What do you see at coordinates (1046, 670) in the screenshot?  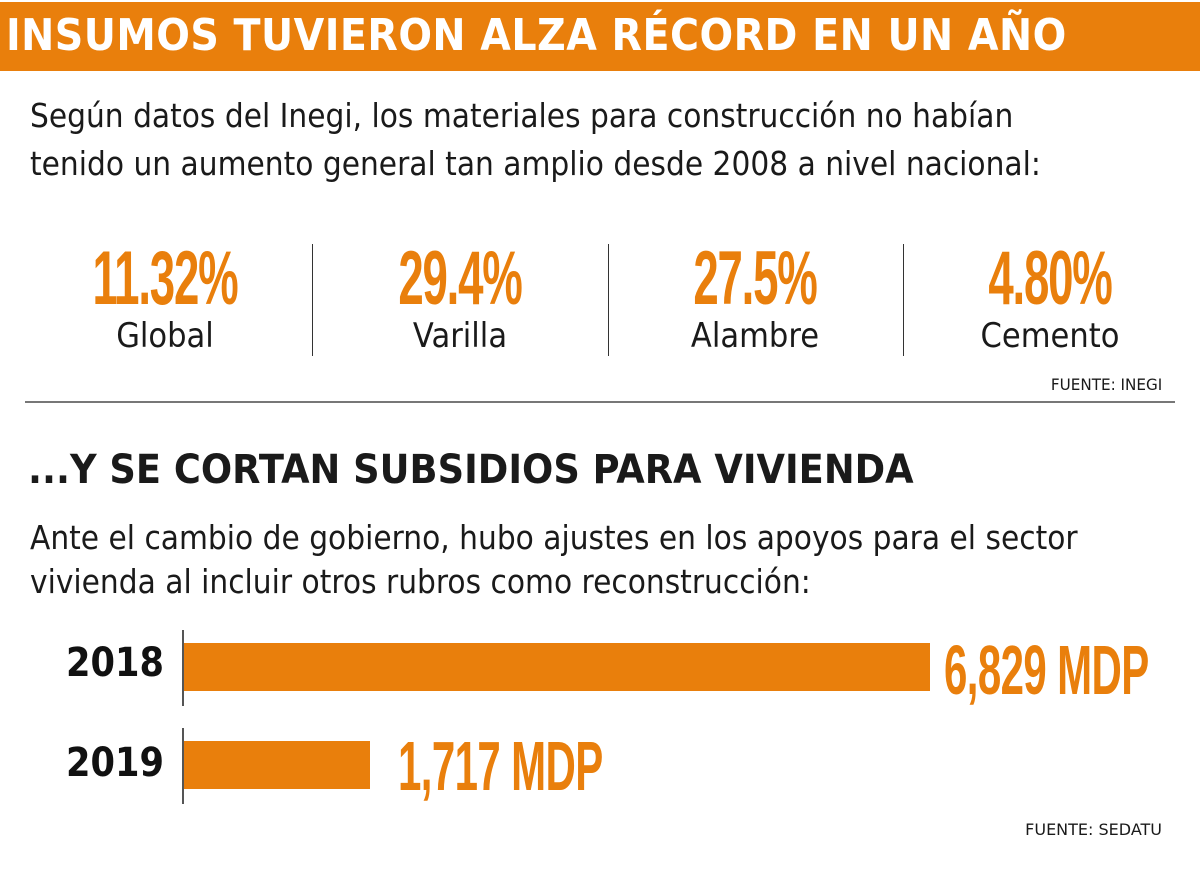 I see `bar-value-2018: 6,829 MDP` at bounding box center [1046, 670].